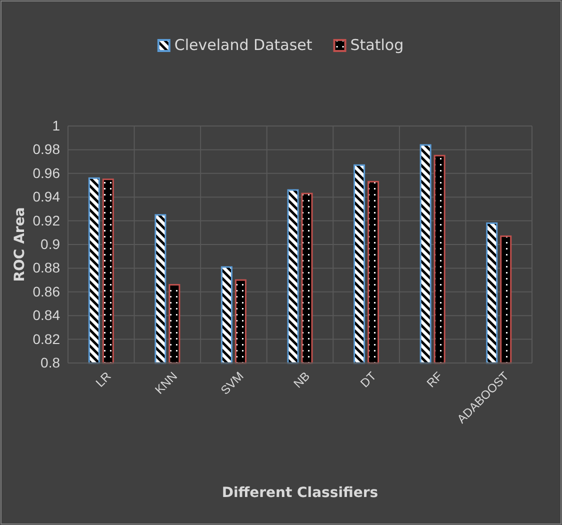  What do you see at coordinates (46, 172) in the screenshot?
I see `y-tick-label: 0.96` at bounding box center [46, 172].